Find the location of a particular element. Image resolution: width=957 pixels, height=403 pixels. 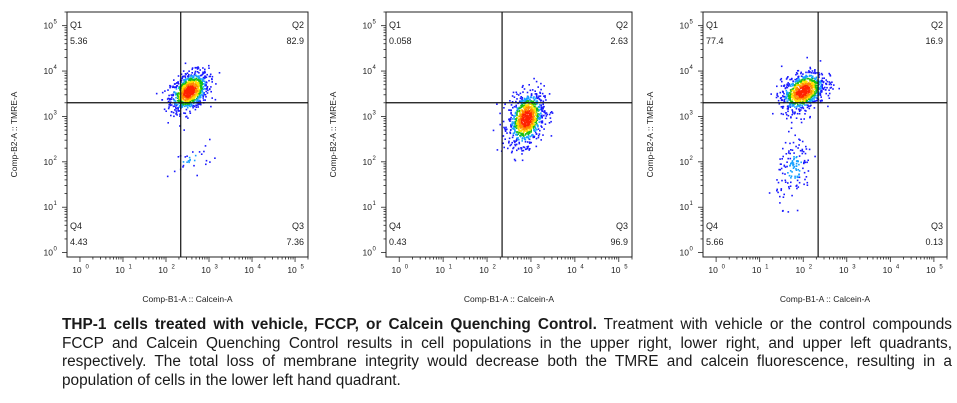

x-axis-label: Comp-B1-A :: Calcein-A is located at coordinates (187, 299).